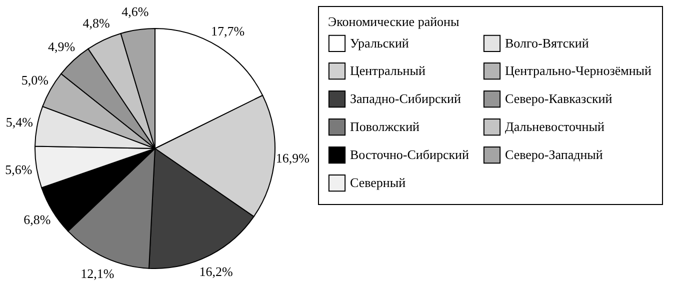 This screenshot has width=677, height=302. Describe the element at coordinates (96, 23) in the screenshot. I see `data-label: 4,8%` at that location.